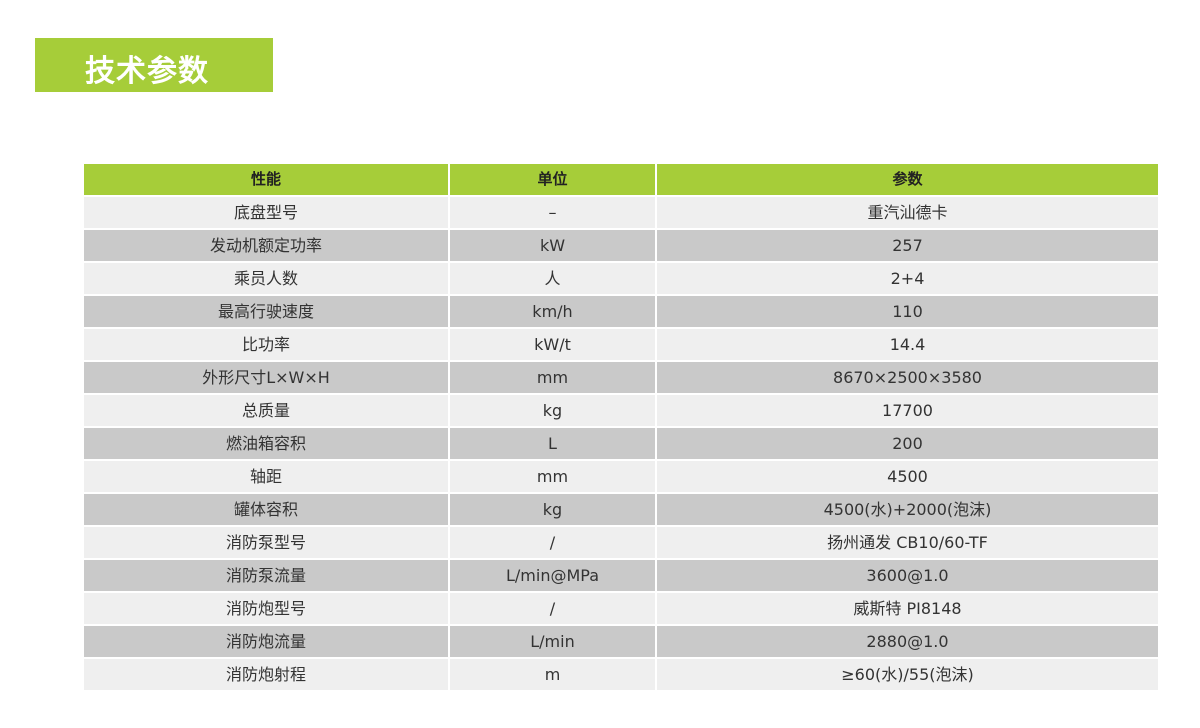  I want to click on table-row: 消防炮流量 L/min 2880@1.0, so click(621, 641).